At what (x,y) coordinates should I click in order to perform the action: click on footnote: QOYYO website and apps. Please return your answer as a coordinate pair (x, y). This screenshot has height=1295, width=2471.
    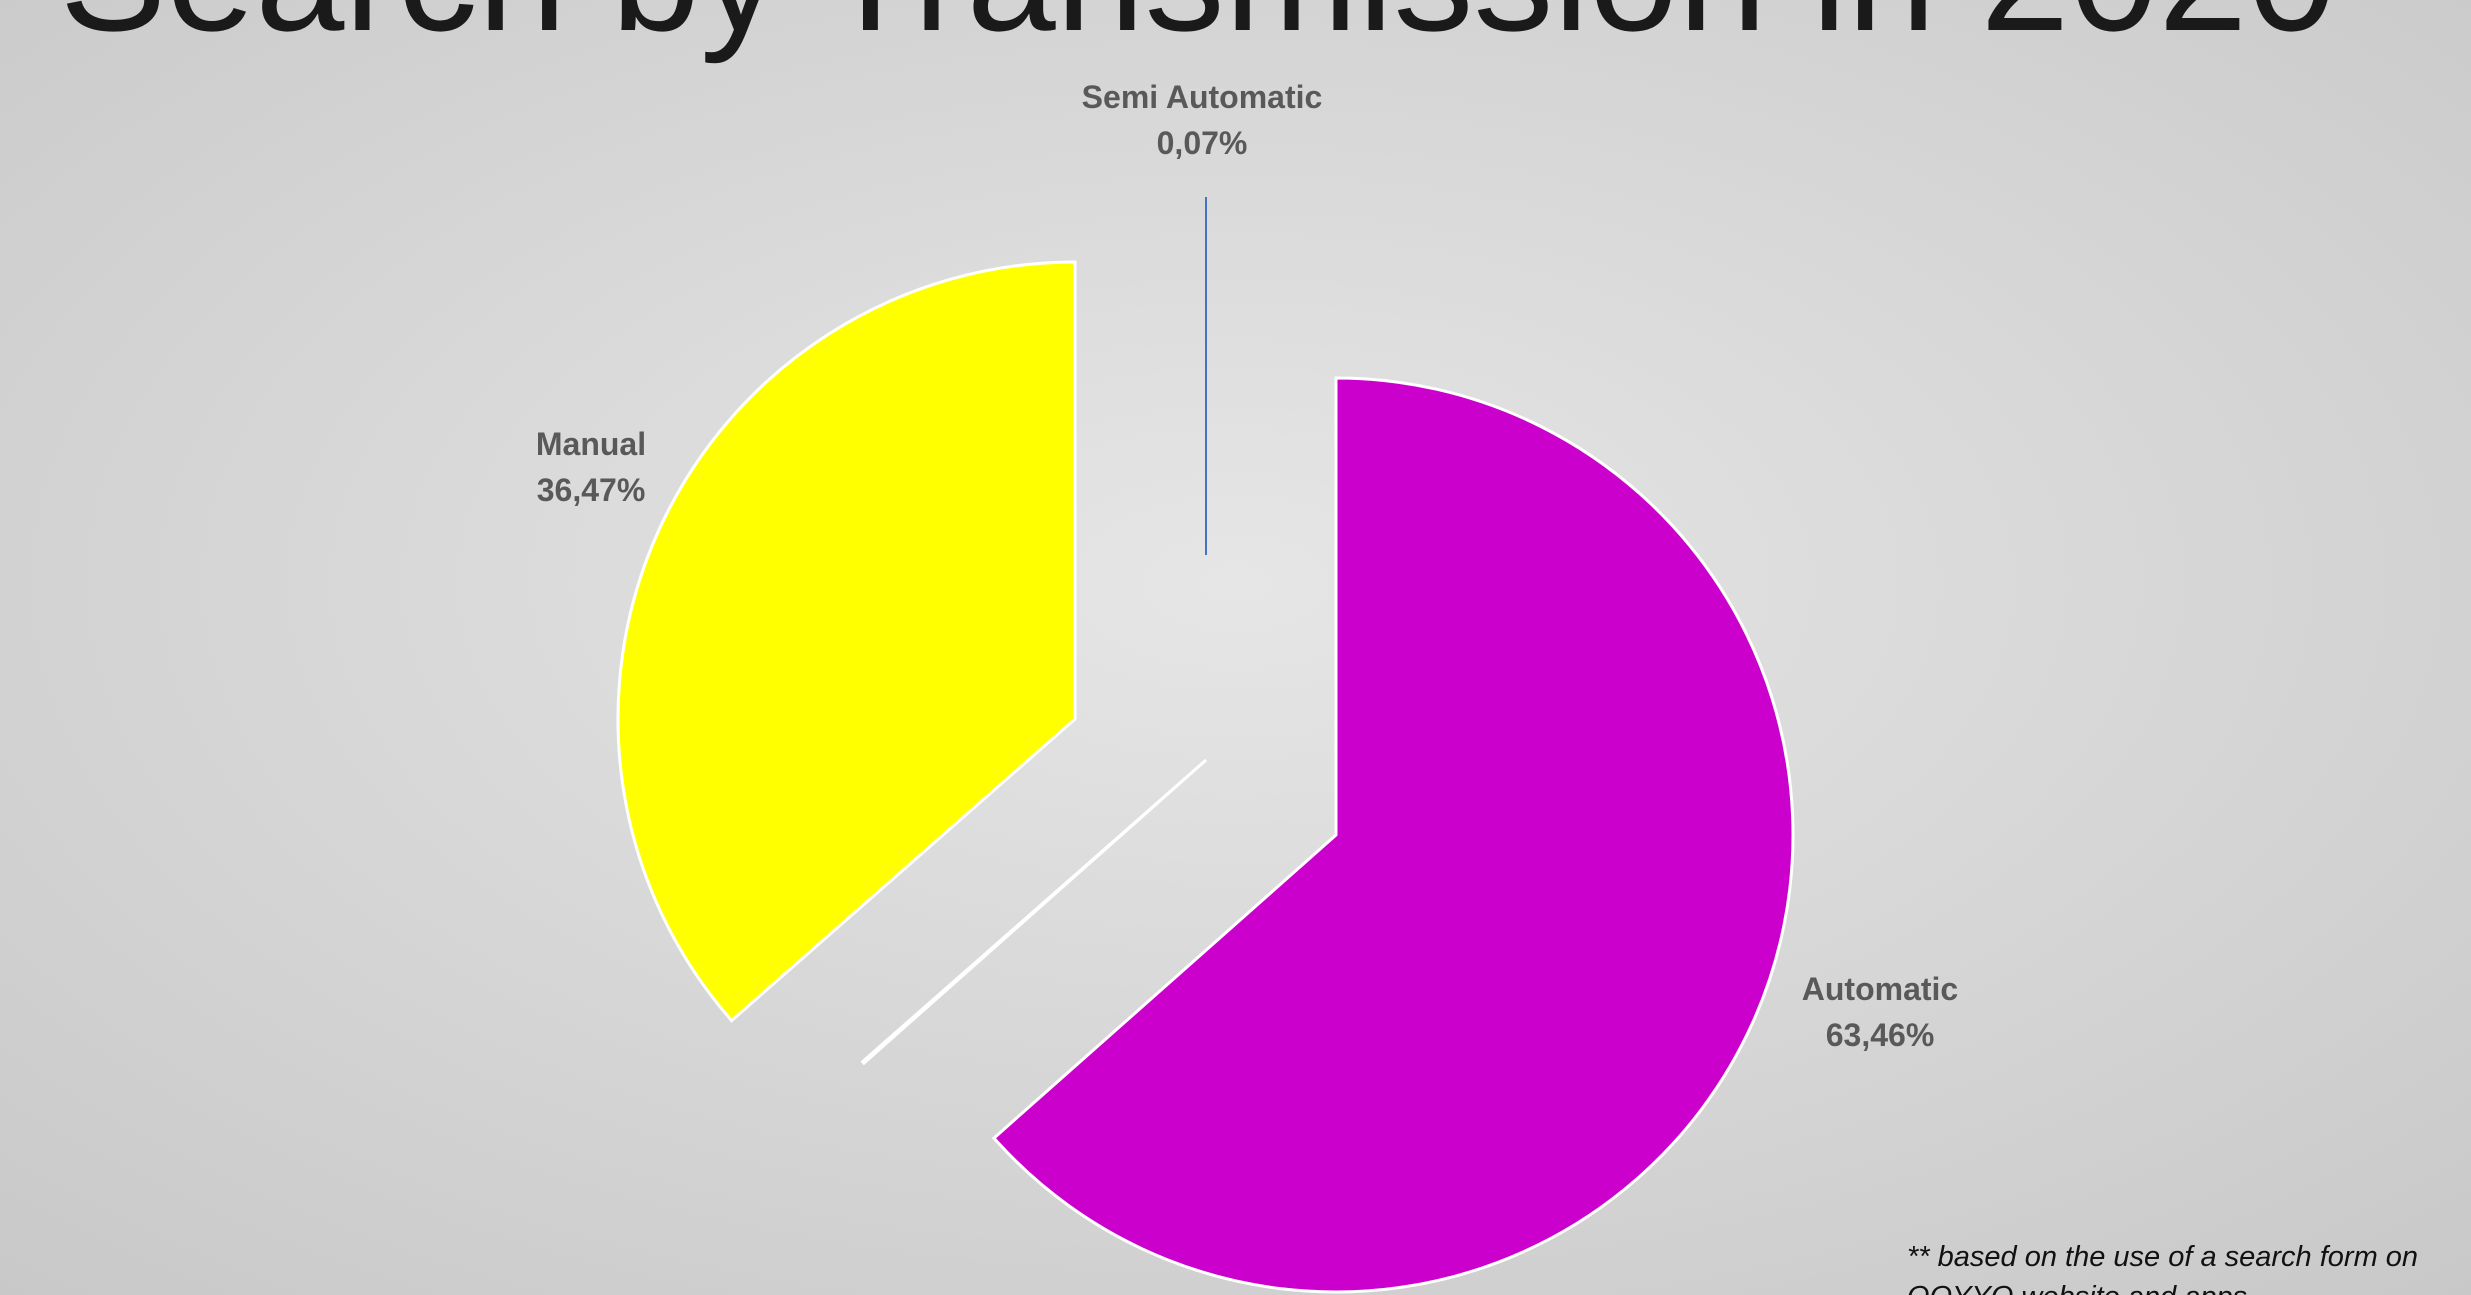
    Looking at the image, I should click on (2077, 1288).